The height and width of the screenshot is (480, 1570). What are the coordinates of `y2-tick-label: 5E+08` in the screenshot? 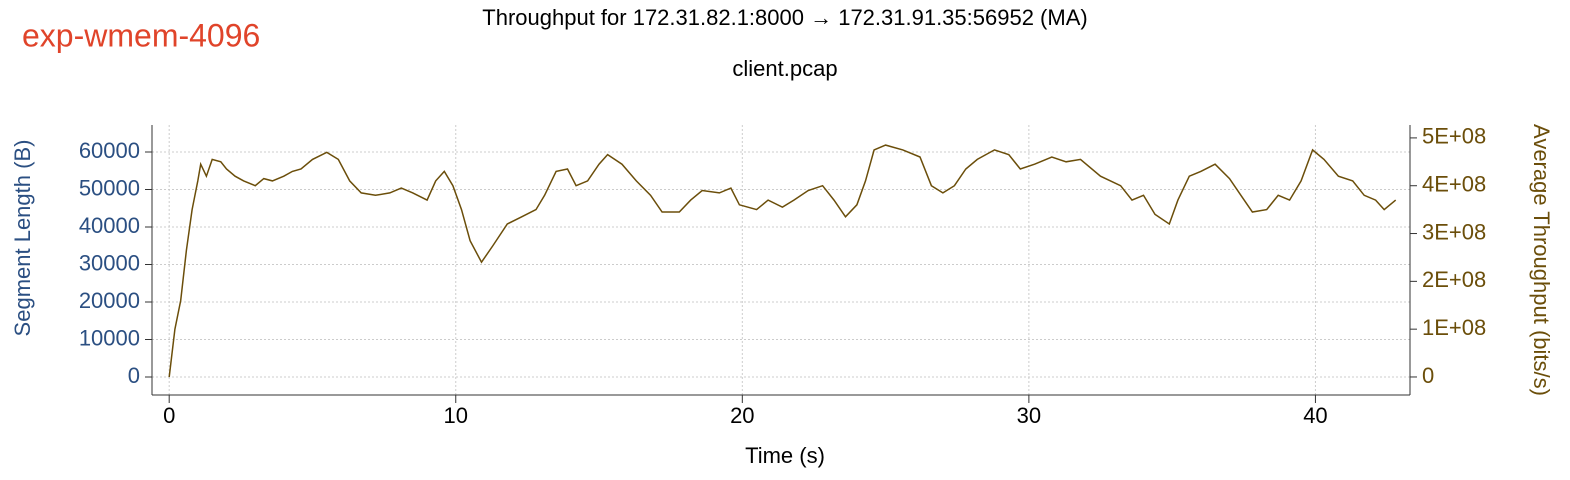 It's located at (1454, 136).